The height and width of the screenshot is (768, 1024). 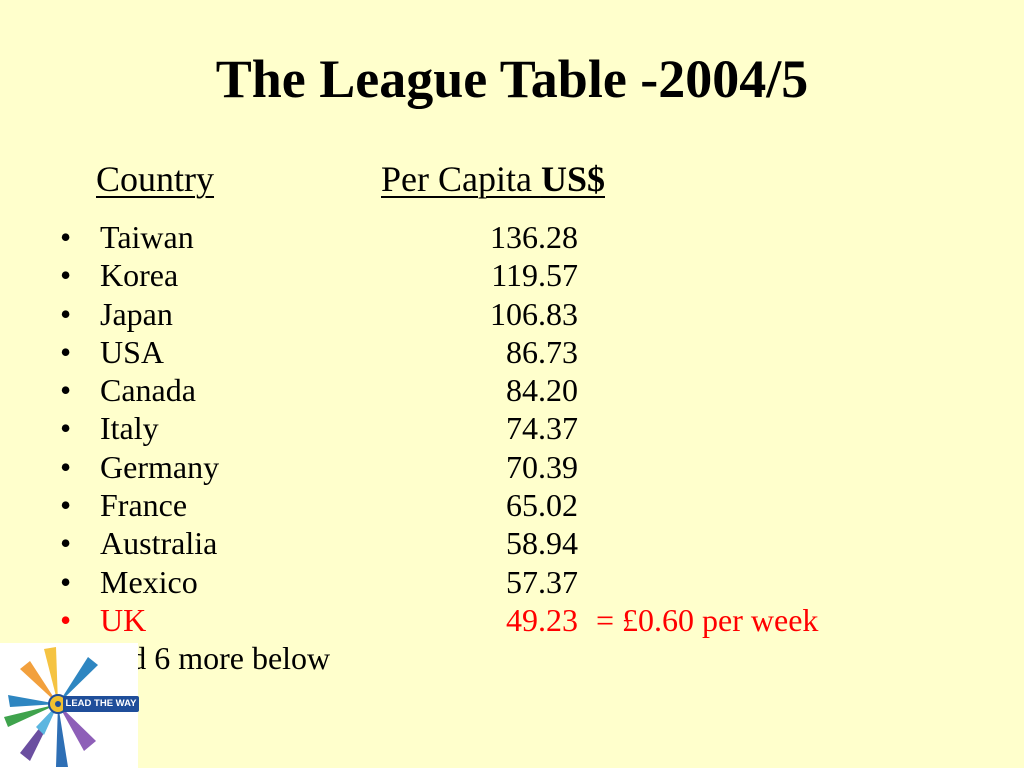 I want to click on per-capita-value: 106.83, so click(x=534, y=313).